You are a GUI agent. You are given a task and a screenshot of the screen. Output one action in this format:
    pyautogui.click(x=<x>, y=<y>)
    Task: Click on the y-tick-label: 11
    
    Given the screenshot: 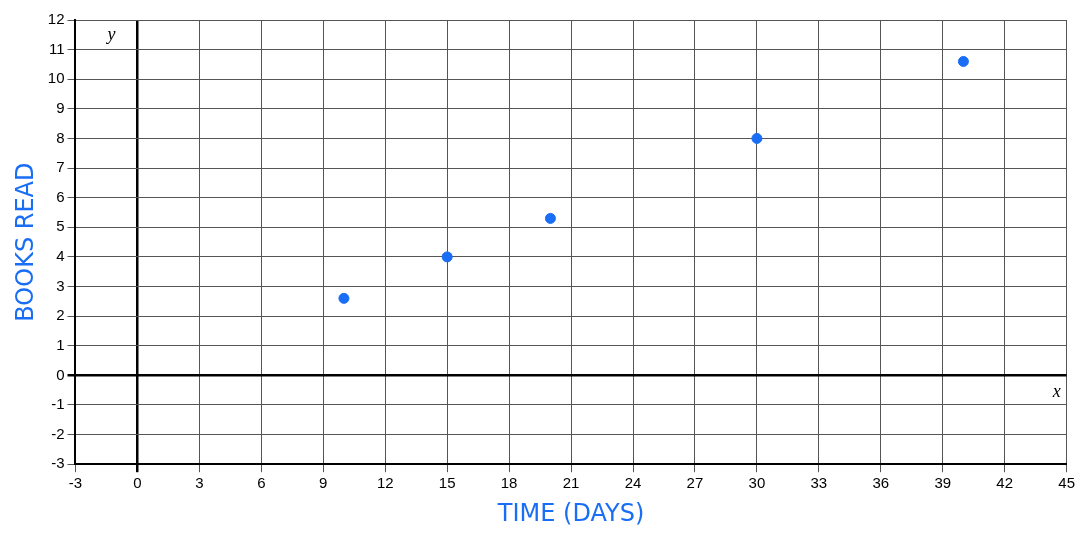 What is the action you would take?
    pyautogui.click(x=56, y=48)
    